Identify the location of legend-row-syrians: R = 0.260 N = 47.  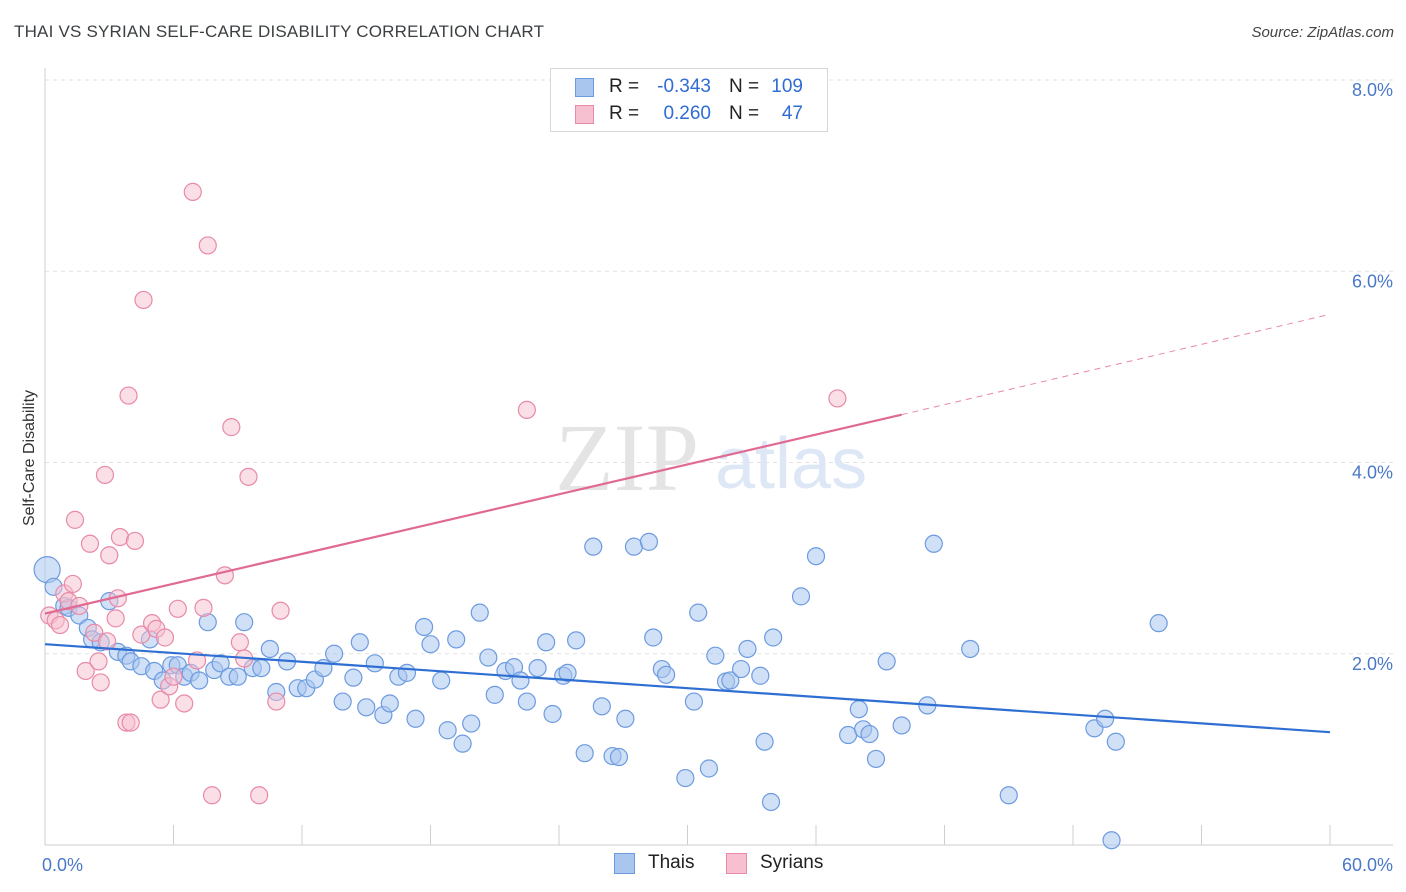
(689, 115).